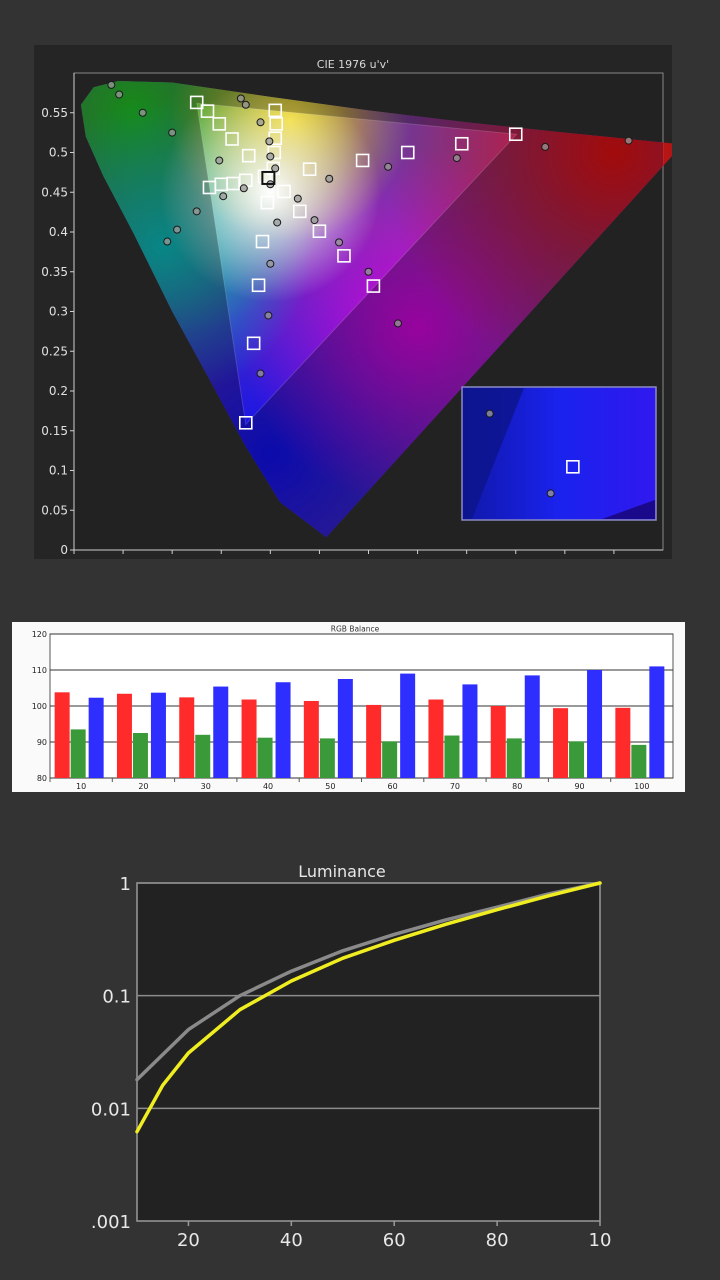 This screenshot has height=1280, width=720. I want to click on luminance-x-tick-label: 20, so click(188, 1240).